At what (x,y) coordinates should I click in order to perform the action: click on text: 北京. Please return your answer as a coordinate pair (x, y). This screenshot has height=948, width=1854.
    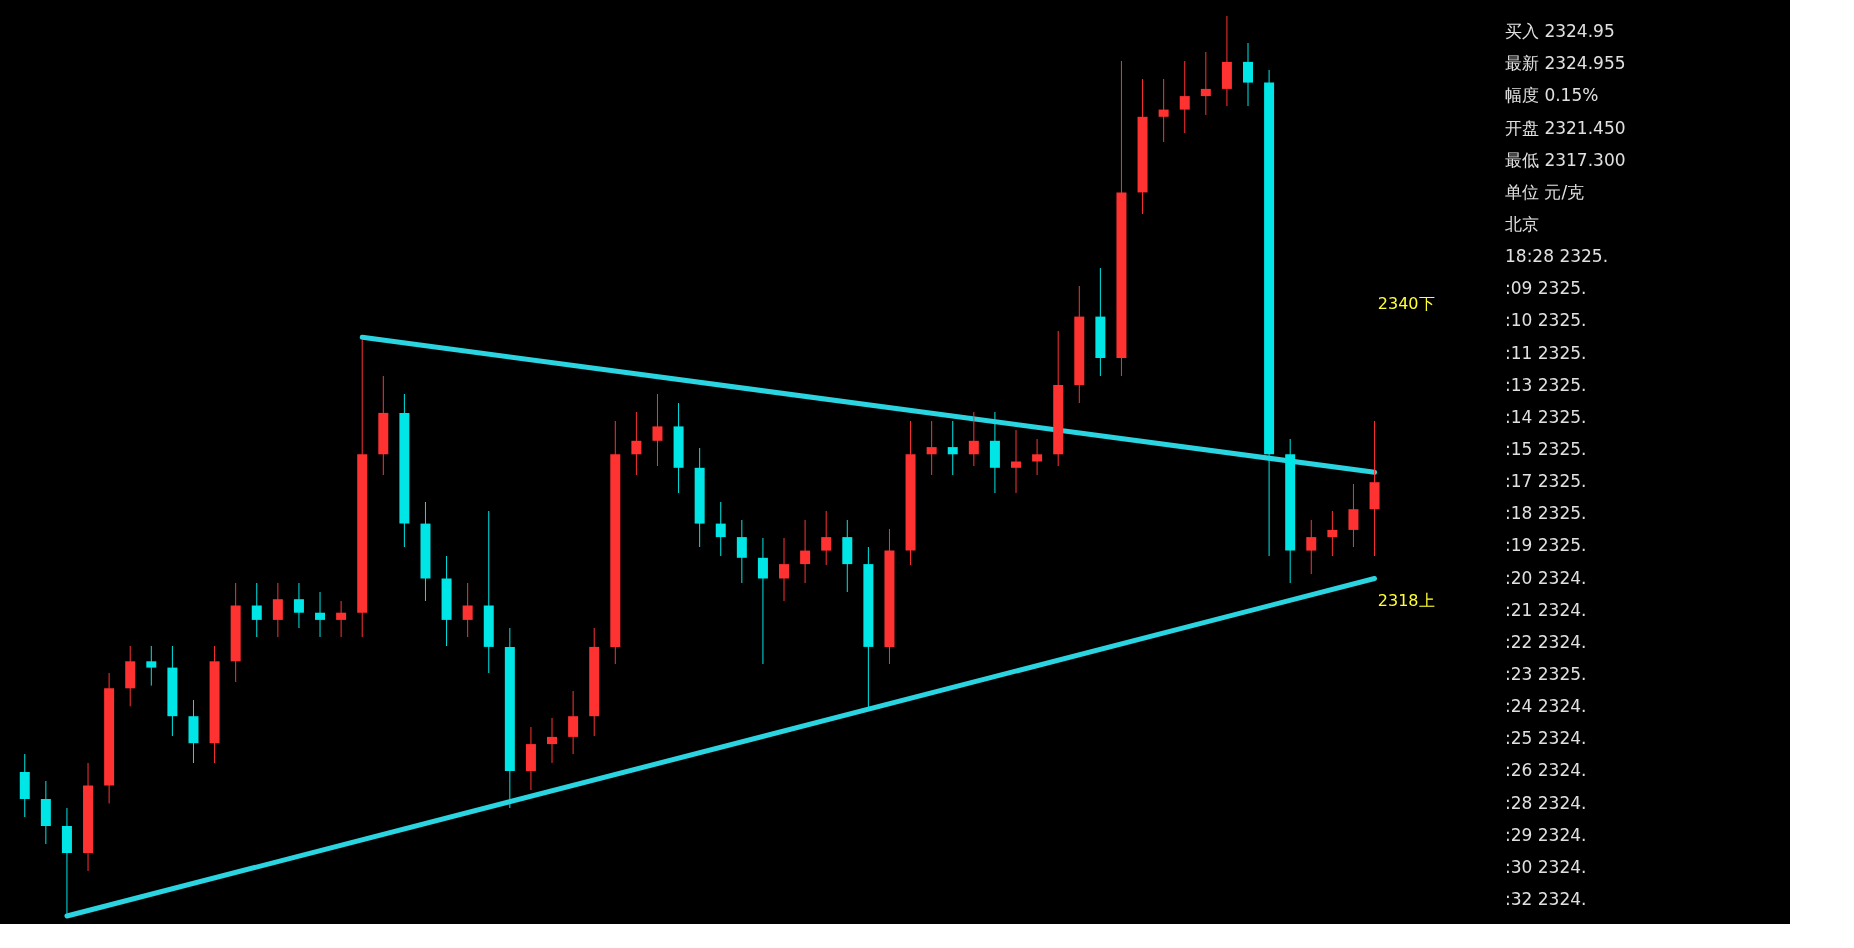
    Looking at the image, I should click on (1522, 223).